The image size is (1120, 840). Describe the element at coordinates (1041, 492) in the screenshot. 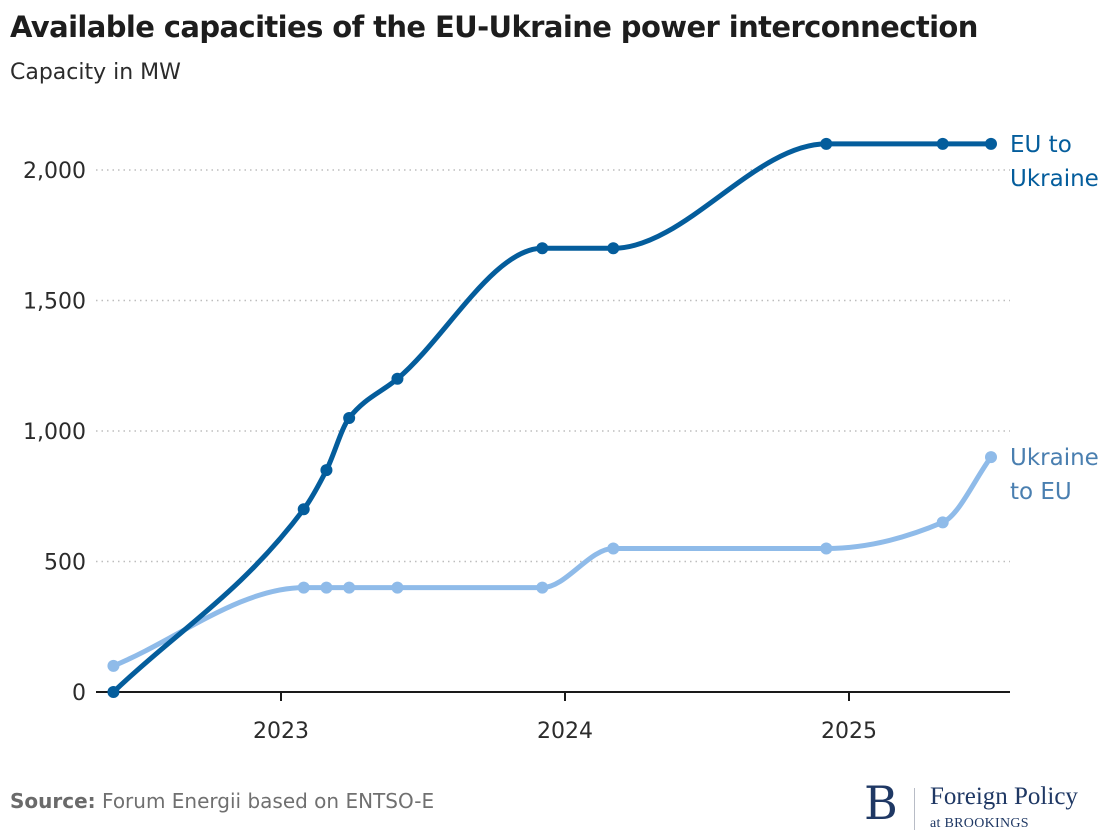

I see `series-label-line: to EU` at that location.